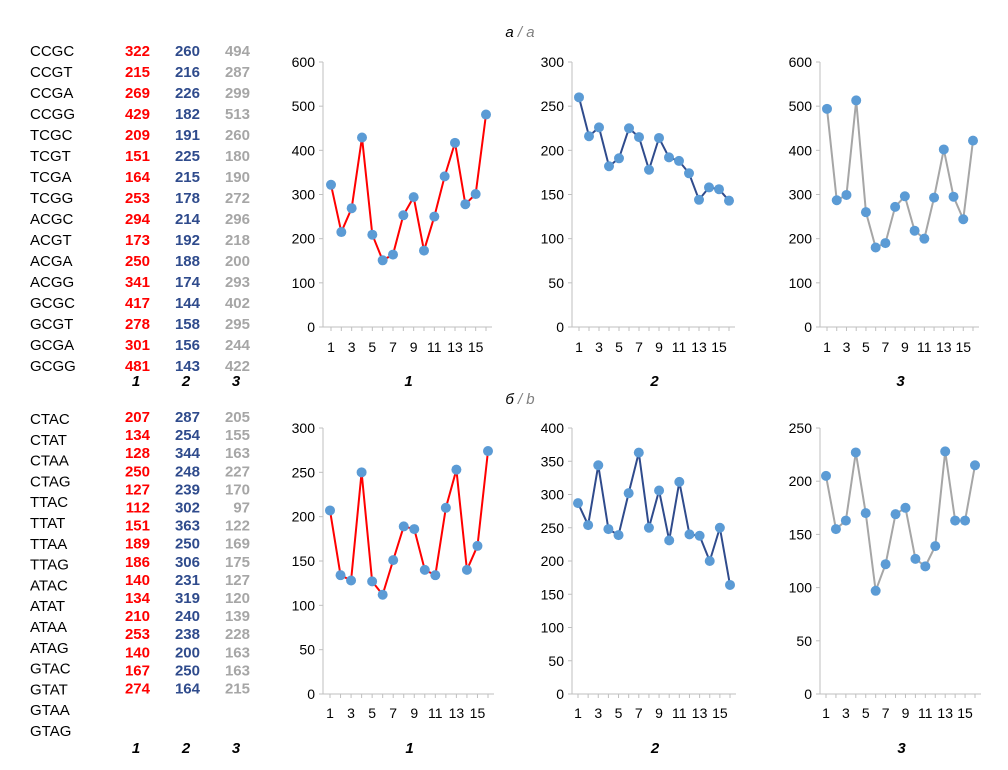 This screenshot has height=770, width=1008. I want to click on table-cell: 167, so click(137, 670).